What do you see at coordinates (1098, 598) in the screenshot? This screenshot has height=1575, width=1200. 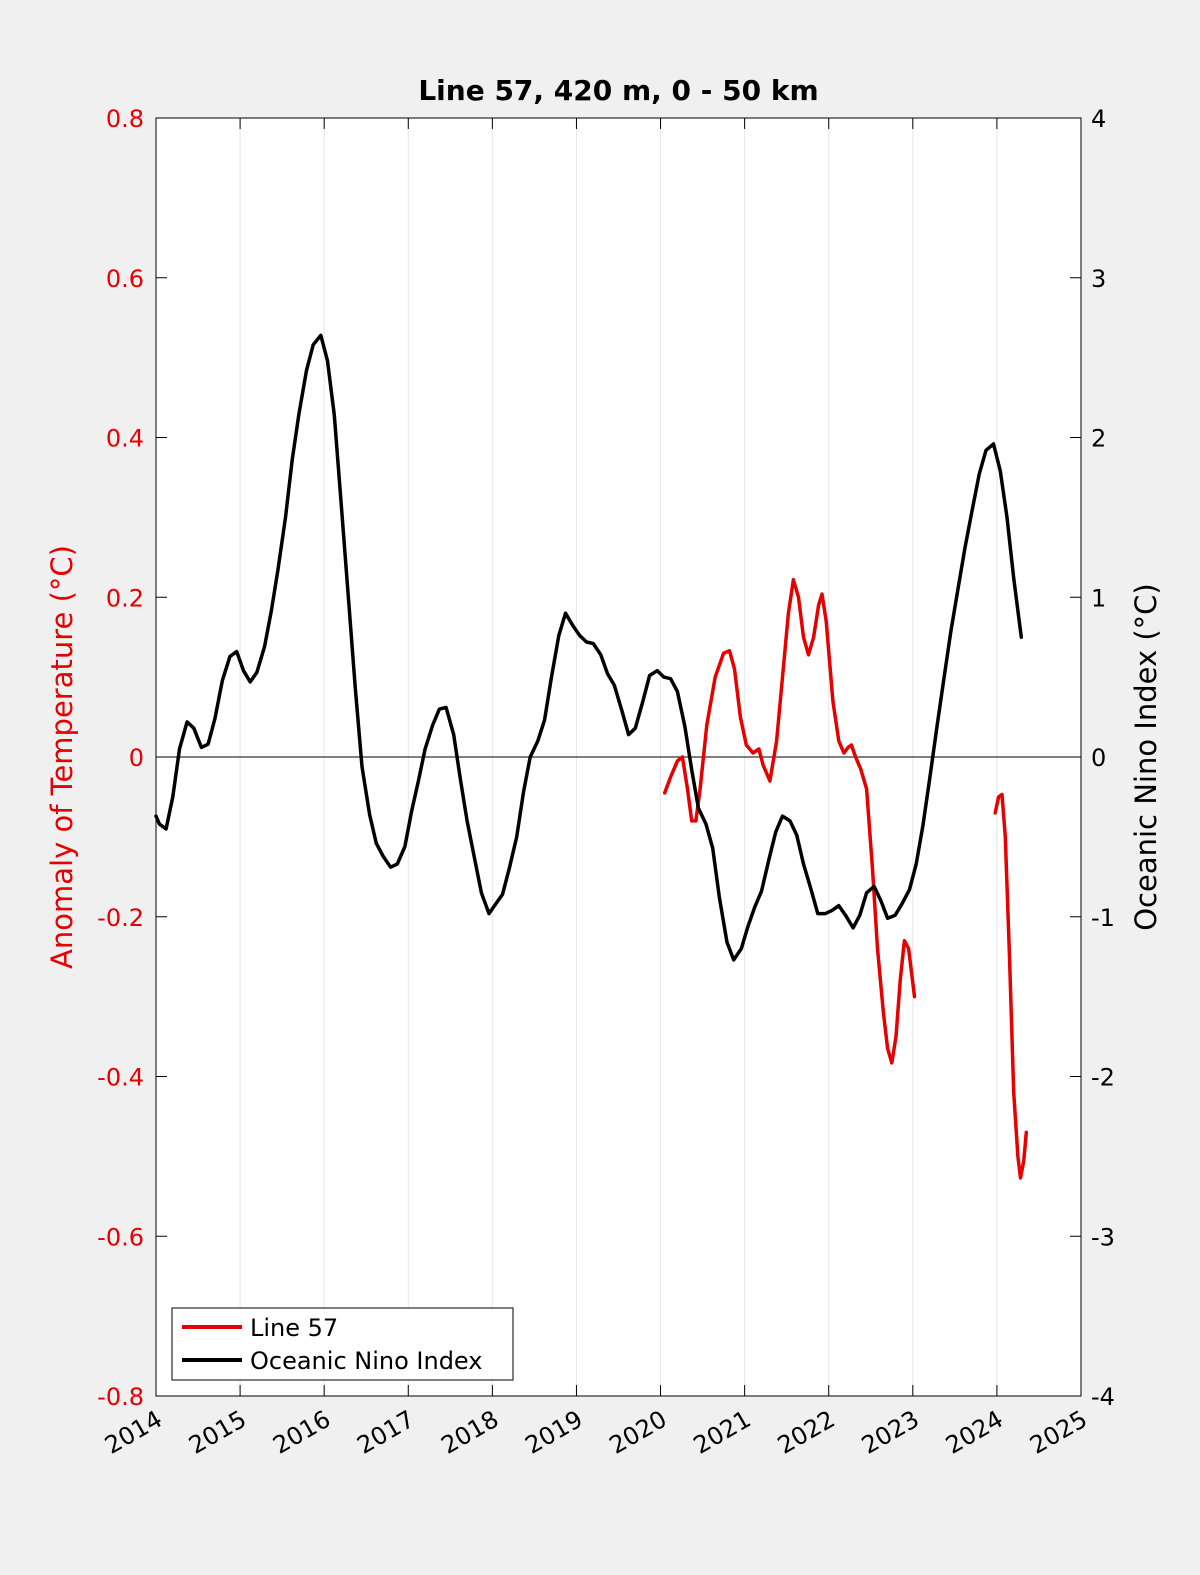 I see `right-y-tick-label: 1` at bounding box center [1098, 598].